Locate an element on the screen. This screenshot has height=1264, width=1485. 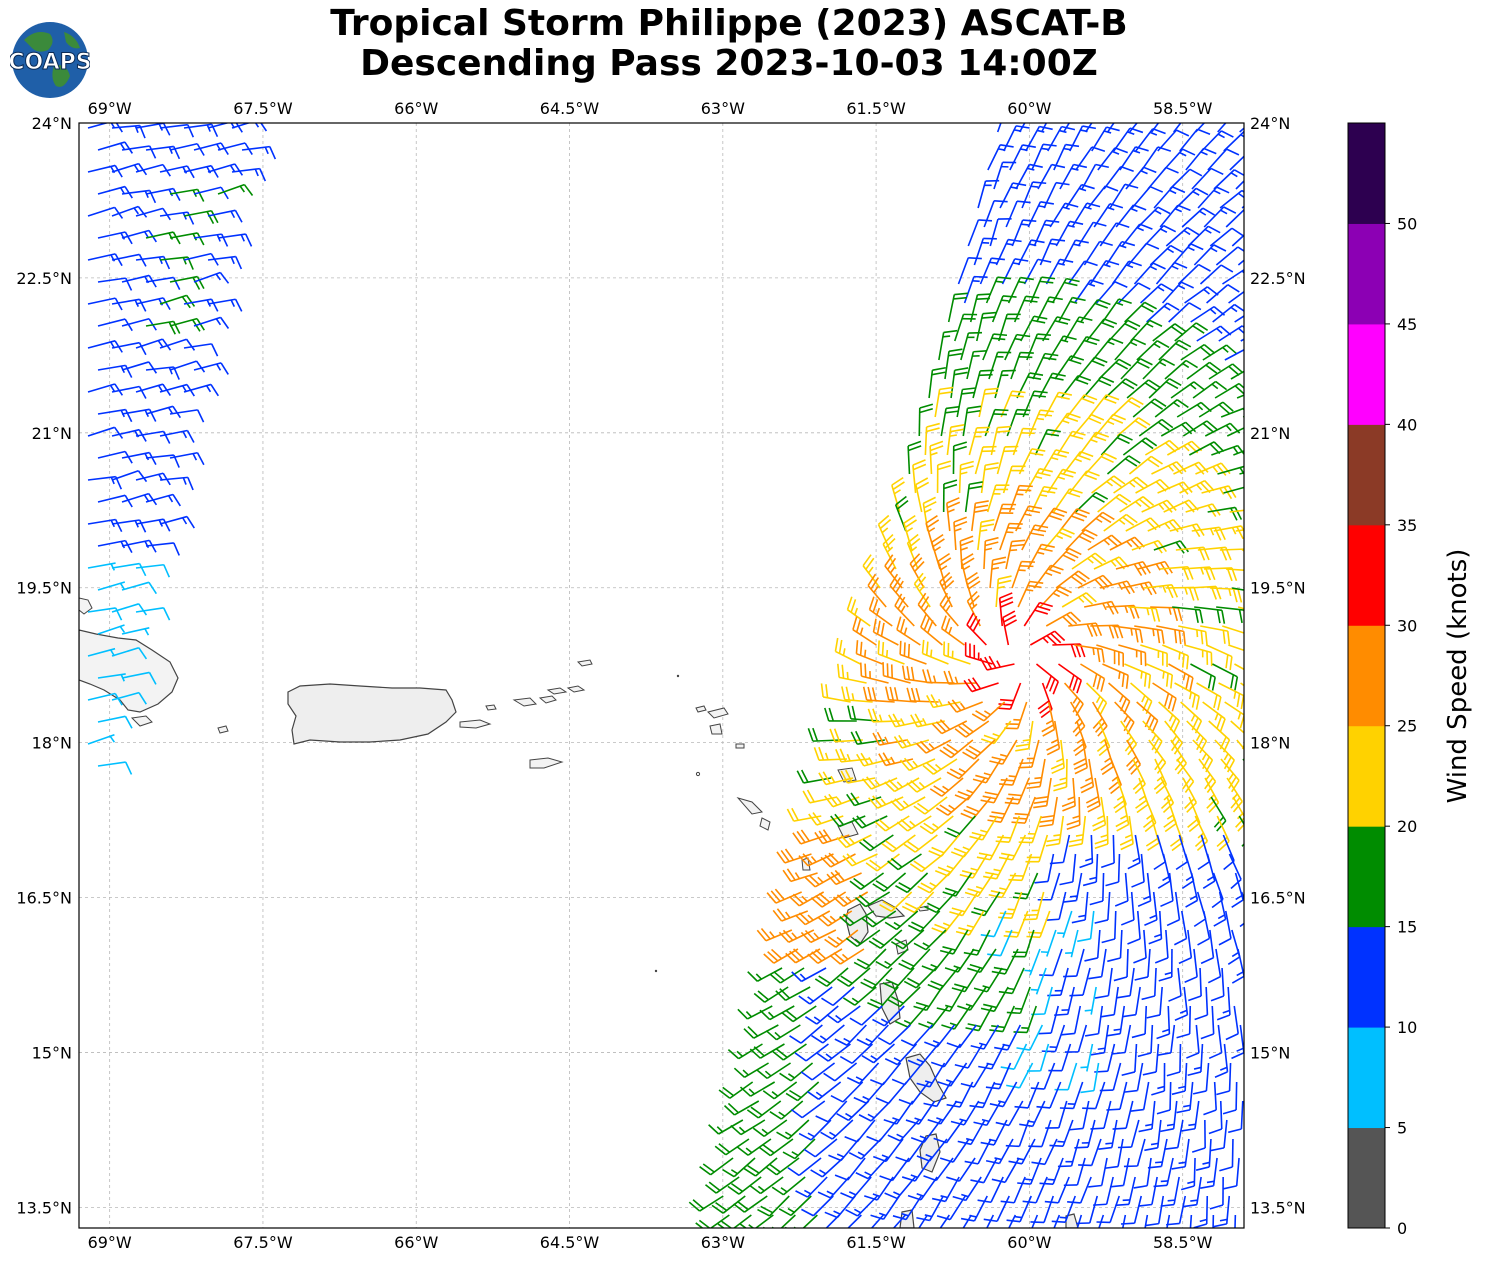
colorbar-tick-label: 40 is located at coordinates (1407, 424).